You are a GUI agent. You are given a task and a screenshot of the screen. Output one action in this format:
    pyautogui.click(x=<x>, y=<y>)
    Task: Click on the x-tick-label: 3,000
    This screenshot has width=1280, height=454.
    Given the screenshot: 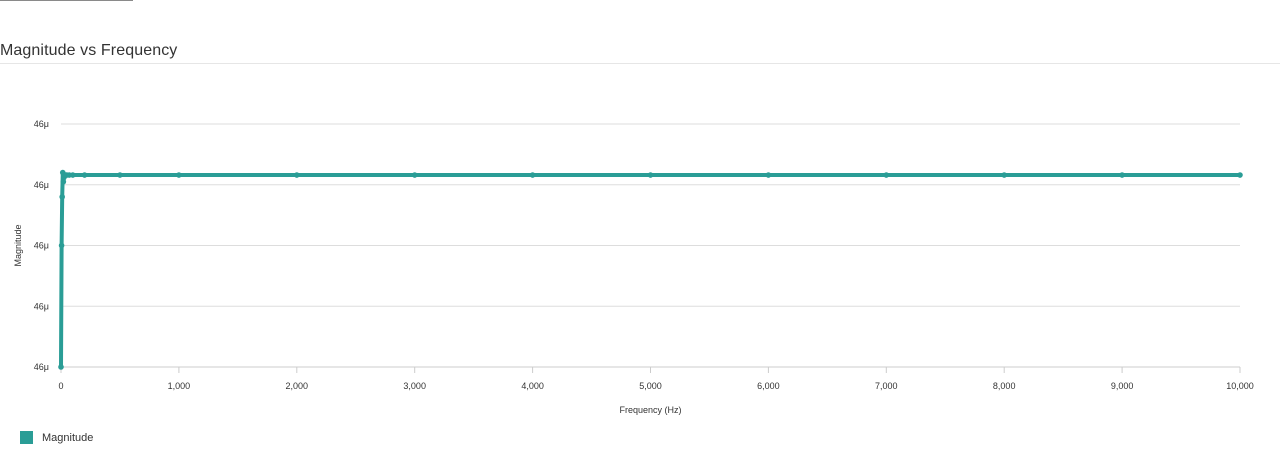 What is the action you would take?
    pyautogui.click(x=414, y=386)
    